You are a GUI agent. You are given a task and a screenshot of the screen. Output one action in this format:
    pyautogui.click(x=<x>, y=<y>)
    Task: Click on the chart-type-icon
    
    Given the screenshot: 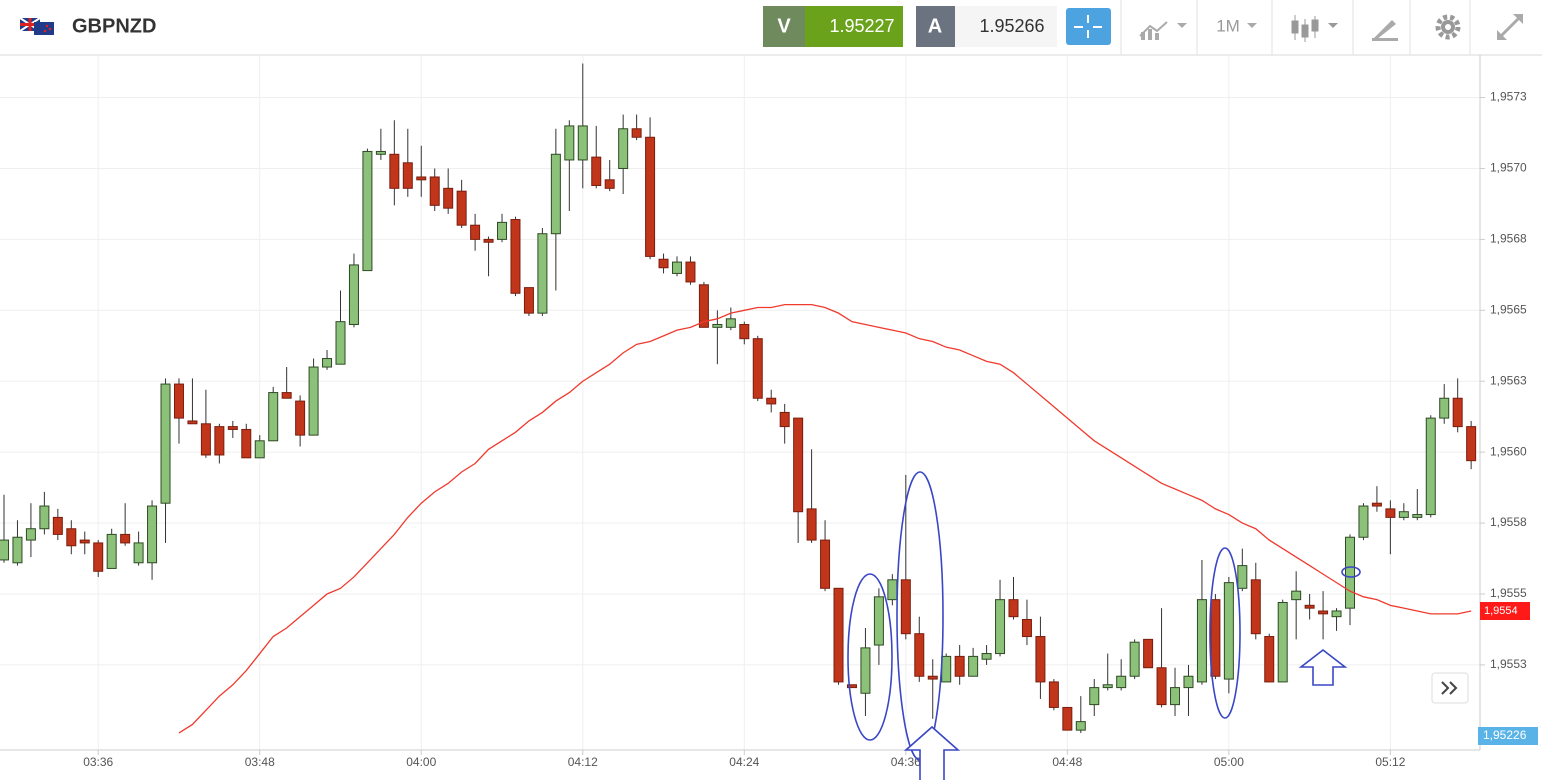 What is the action you would take?
    pyautogui.click(x=1163, y=30)
    